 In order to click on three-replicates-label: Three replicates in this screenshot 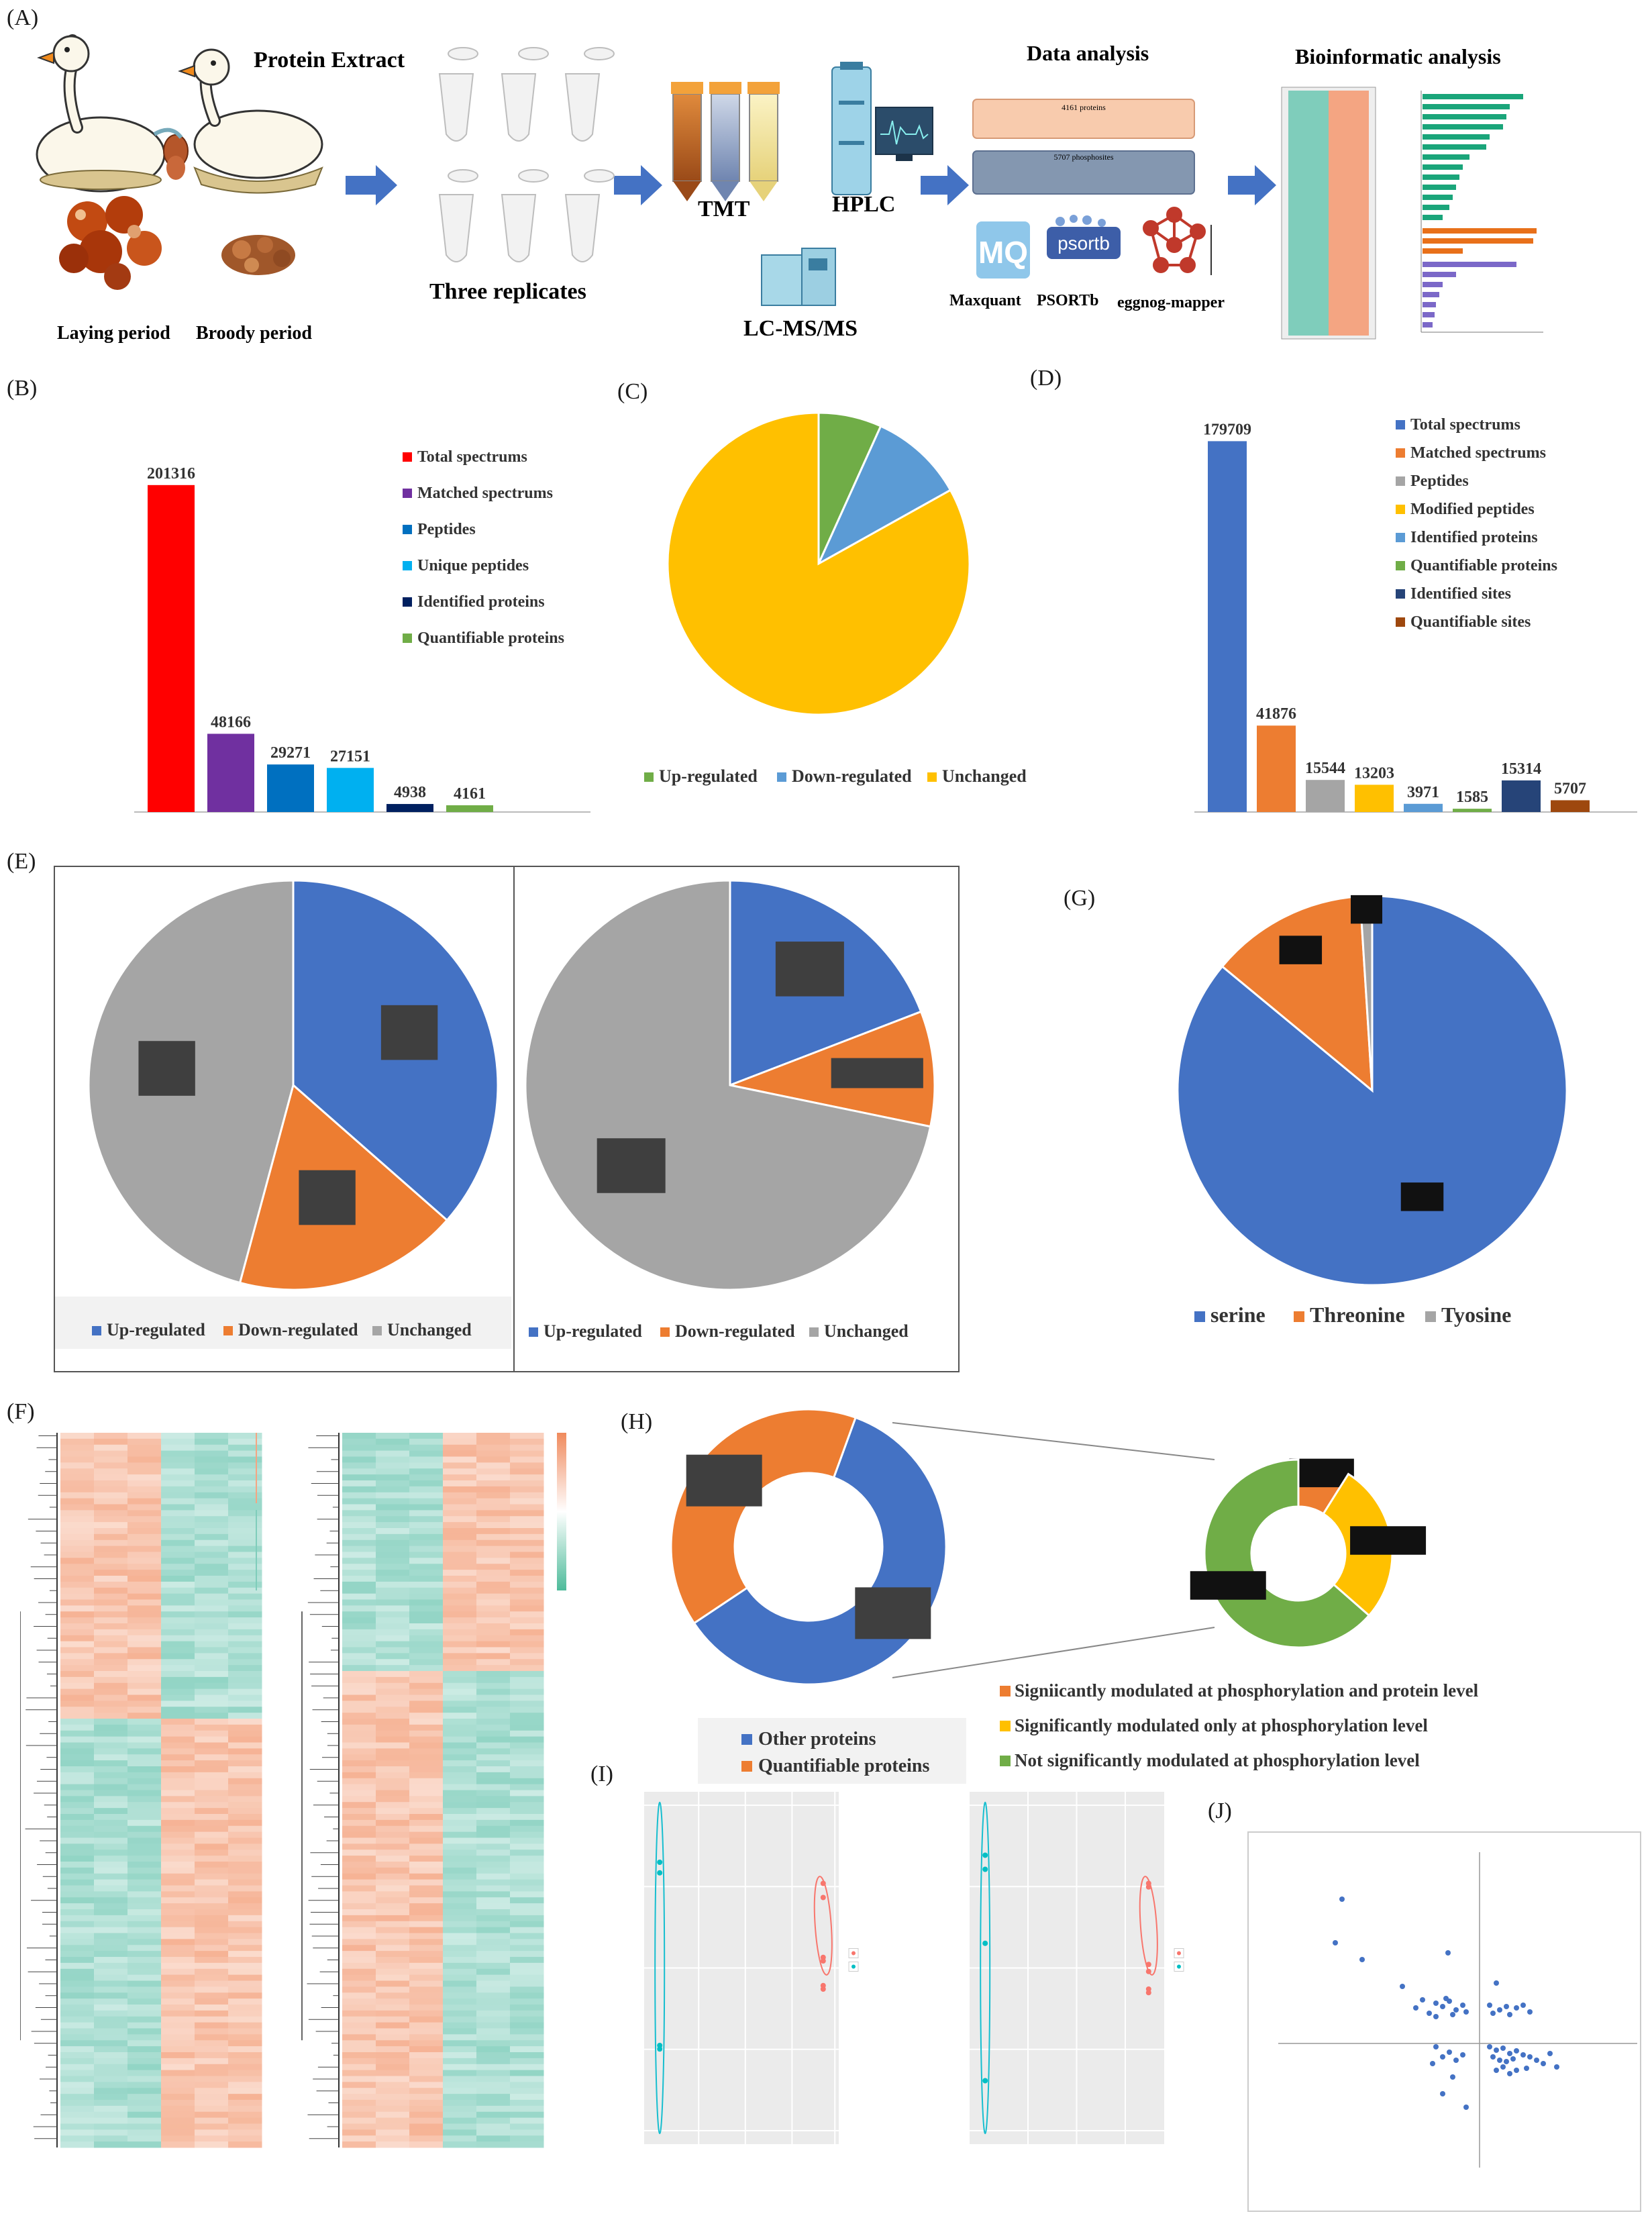, I will do `click(507, 291)`.